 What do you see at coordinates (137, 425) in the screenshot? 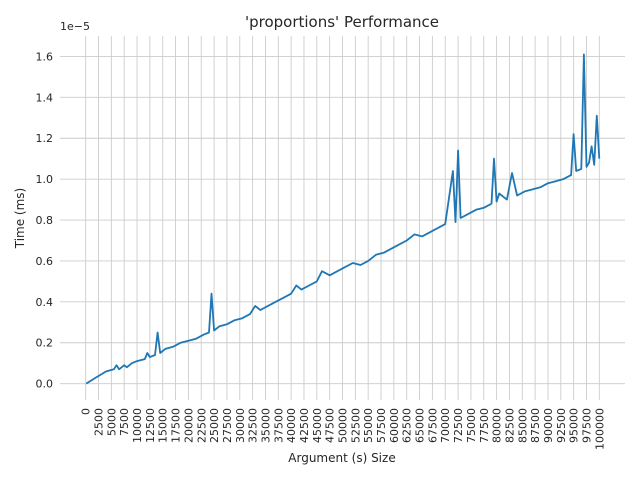
I see `x-tick-label: 10000` at bounding box center [137, 425].